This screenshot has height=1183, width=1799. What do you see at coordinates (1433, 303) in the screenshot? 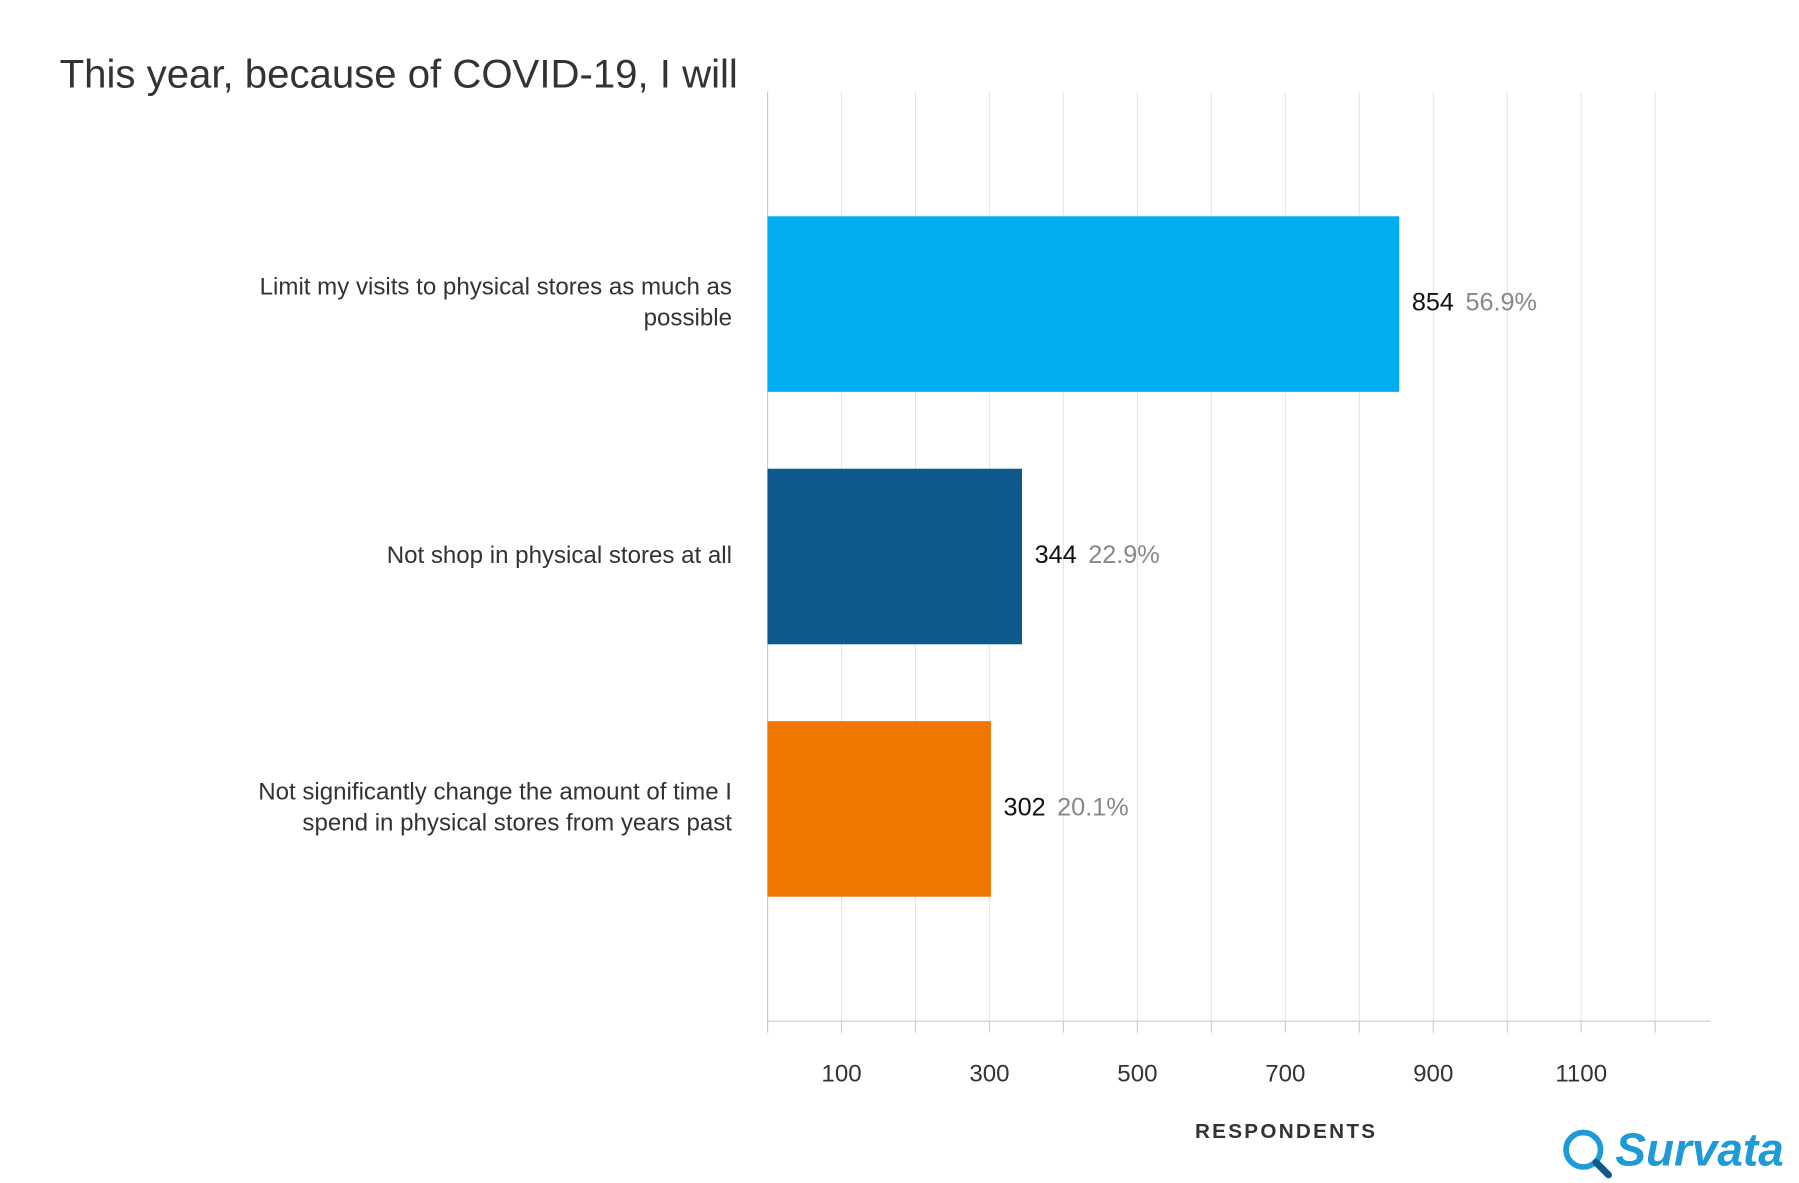
I see `value-label: 854` at bounding box center [1433, 303].